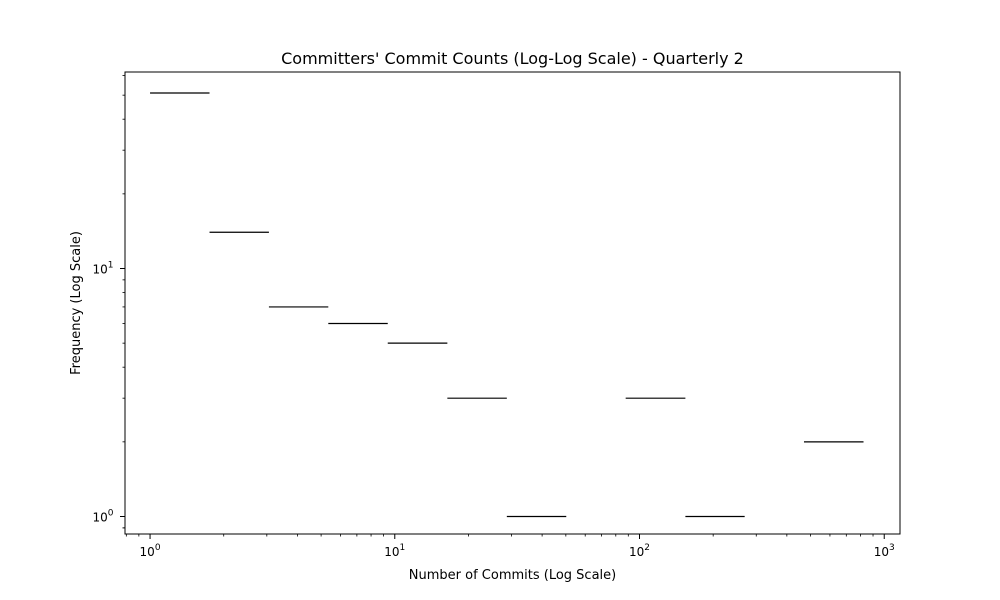 This screenshot has width=1000, height=600. Describe the element at coordinates (512, 575) in the screenshot. I see `x-axis-label: Number of Commits (Log Scale)` at that location.